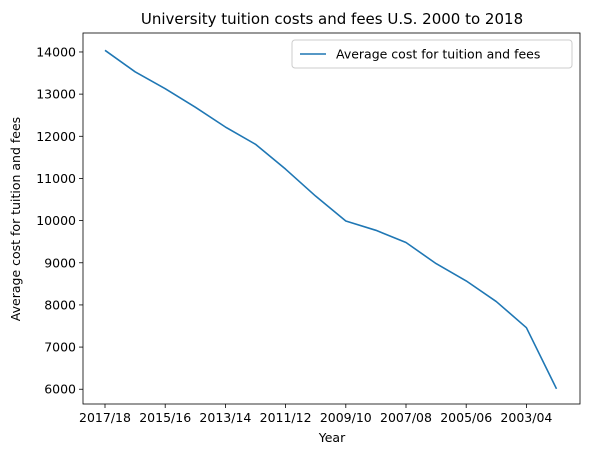 The image size is (589, 455). What do you see at coordinates (56, 51) in the screenshot?
I see `y-tick-label: 14000` at bounding box center [56, 51].